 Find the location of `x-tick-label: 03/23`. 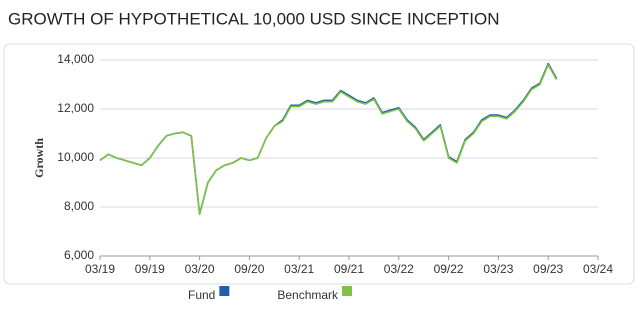

x-tick-label: 03/23 is located at coordinates (498, 269).